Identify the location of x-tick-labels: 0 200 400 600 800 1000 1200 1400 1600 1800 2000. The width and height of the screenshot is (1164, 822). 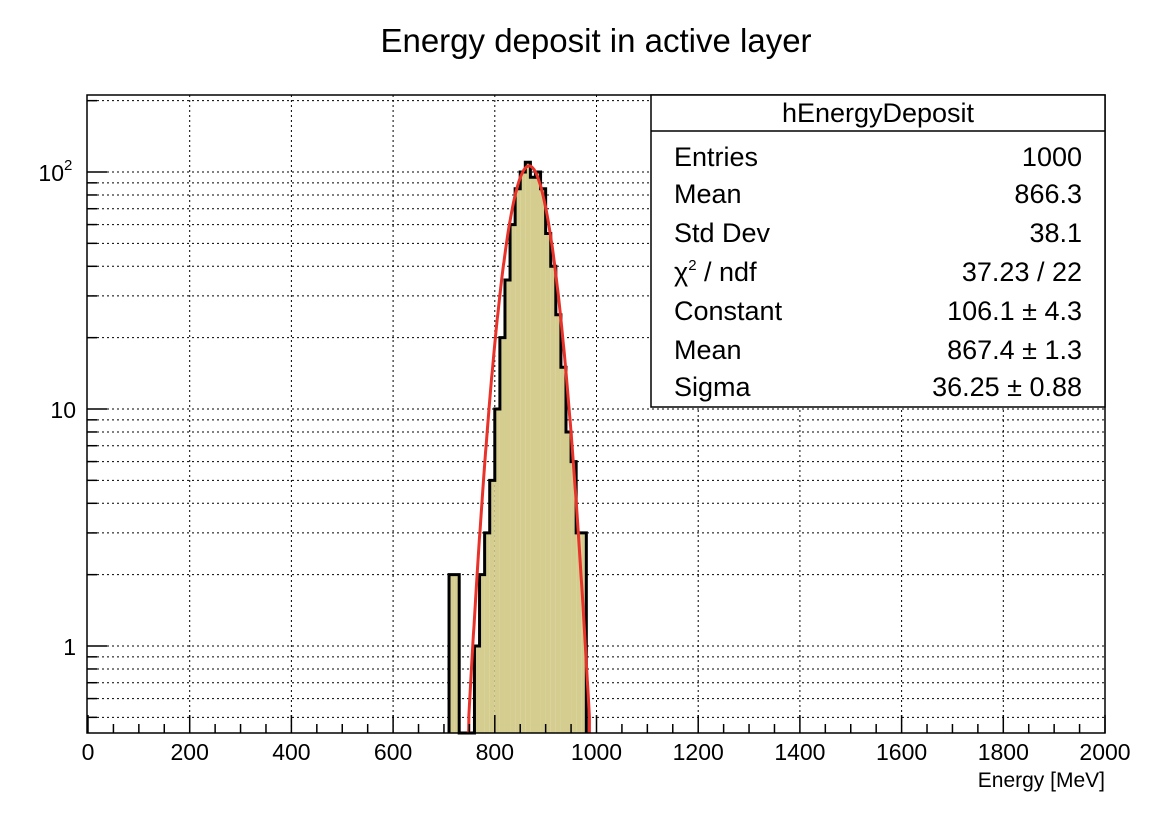
(606, 752).